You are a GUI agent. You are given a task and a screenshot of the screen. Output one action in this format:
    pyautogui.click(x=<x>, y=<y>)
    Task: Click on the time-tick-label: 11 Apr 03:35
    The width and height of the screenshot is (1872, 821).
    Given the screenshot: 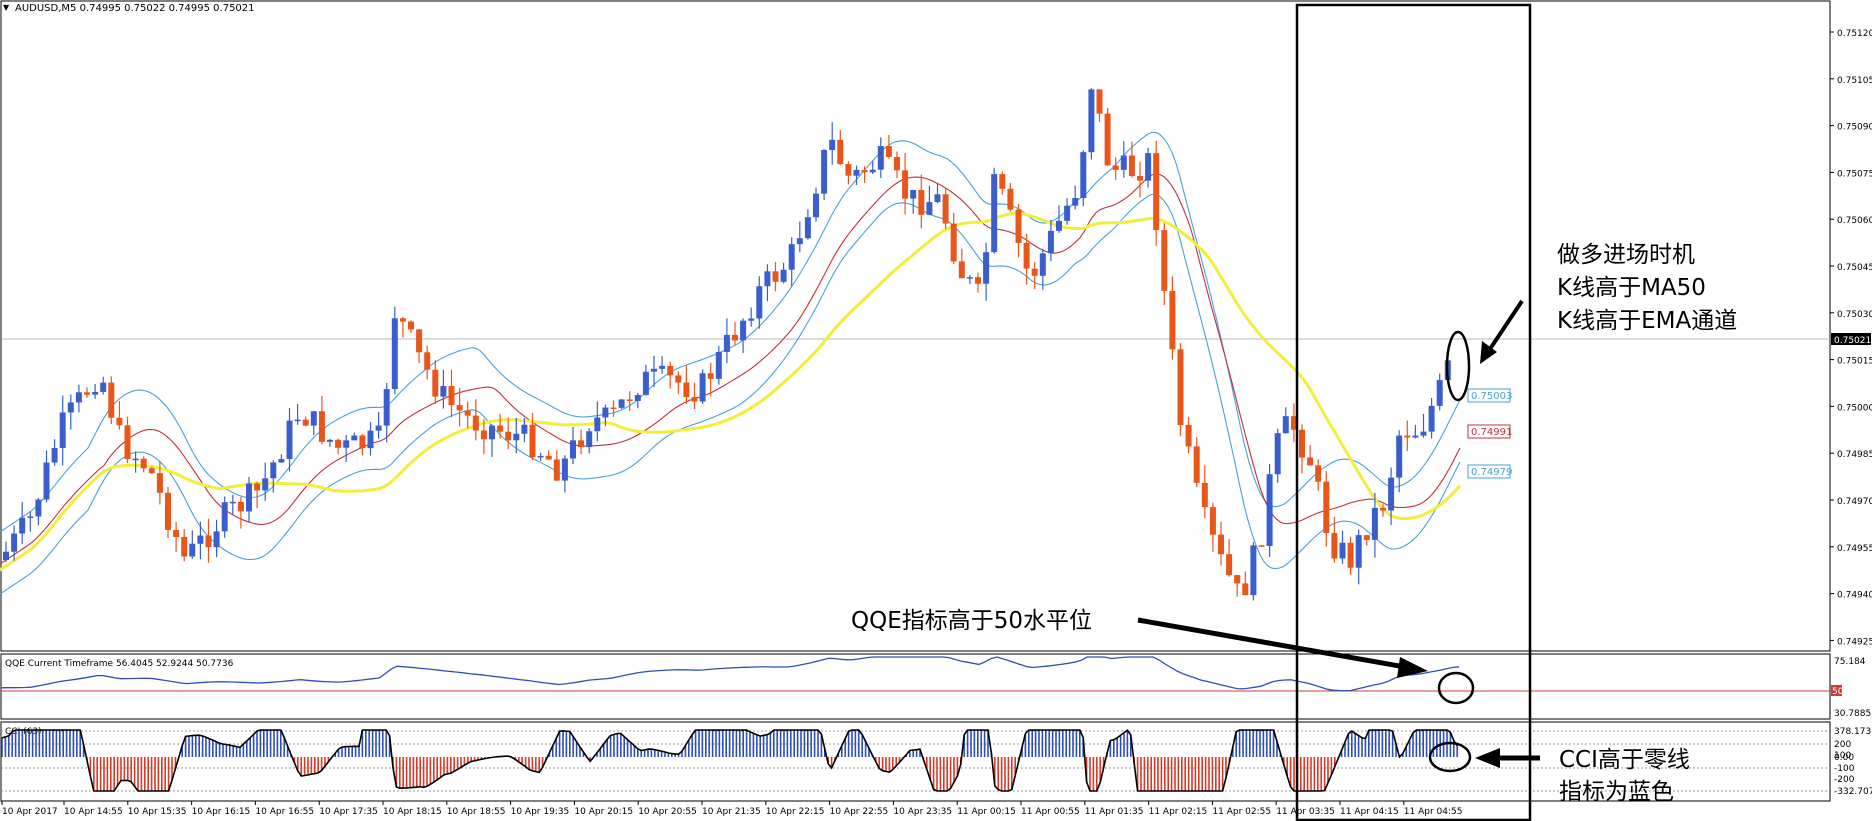 What is the action you would take?
    pyautogui.click(x=1305, y=812)
    